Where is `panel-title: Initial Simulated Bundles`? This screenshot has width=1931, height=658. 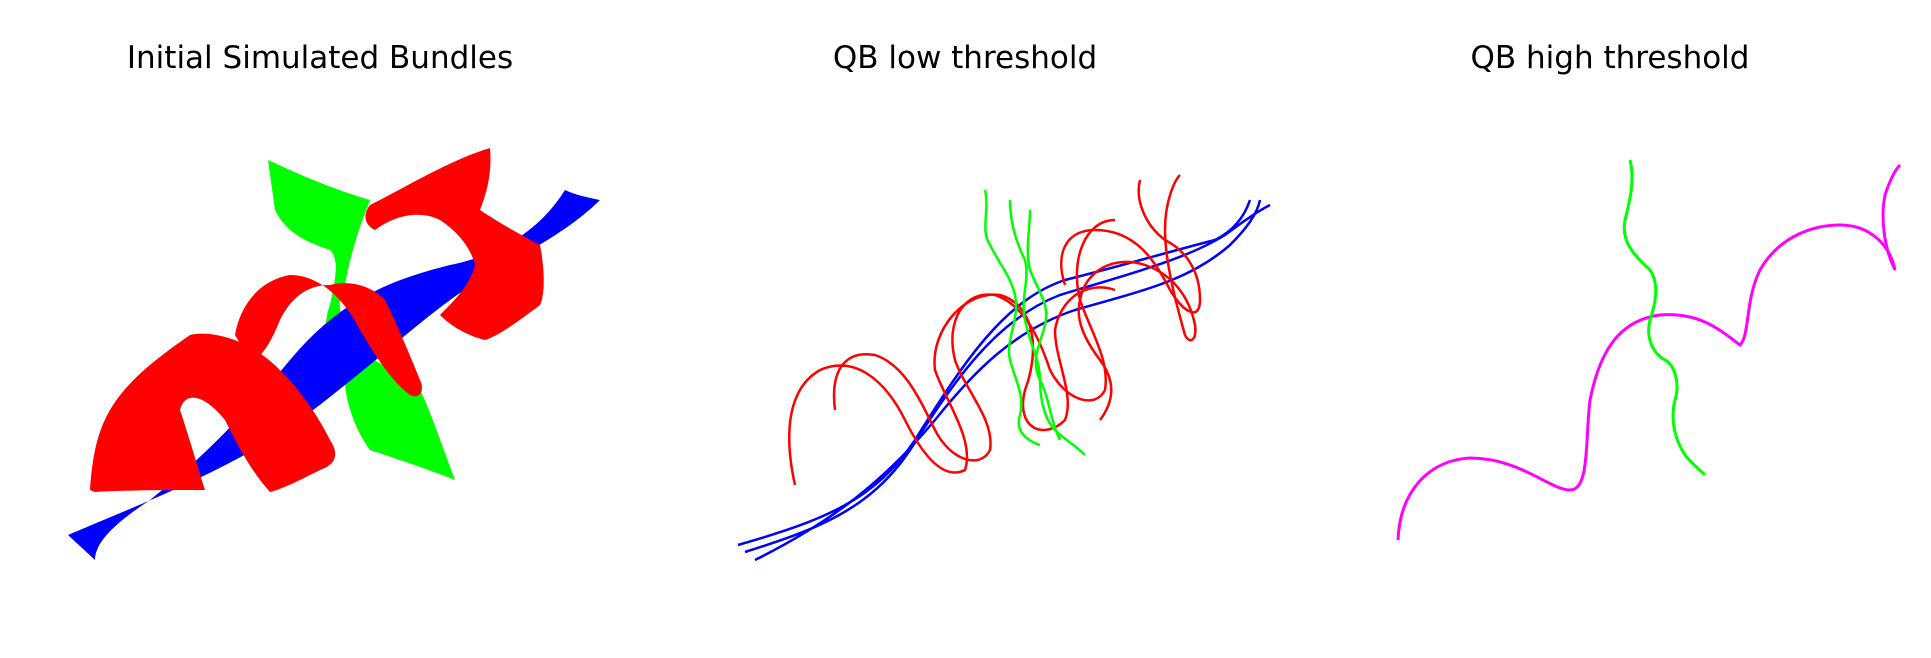
panel-title: Initial Simulated Bundles is located at coordinates (320, 58).